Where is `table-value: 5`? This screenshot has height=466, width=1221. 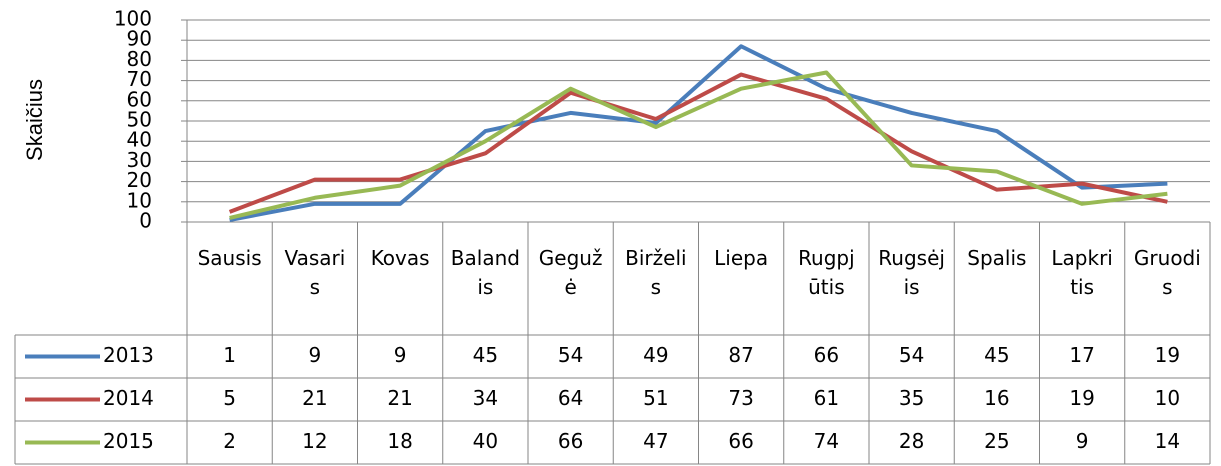 table-value: 5 is located at coordinates (229, 398).